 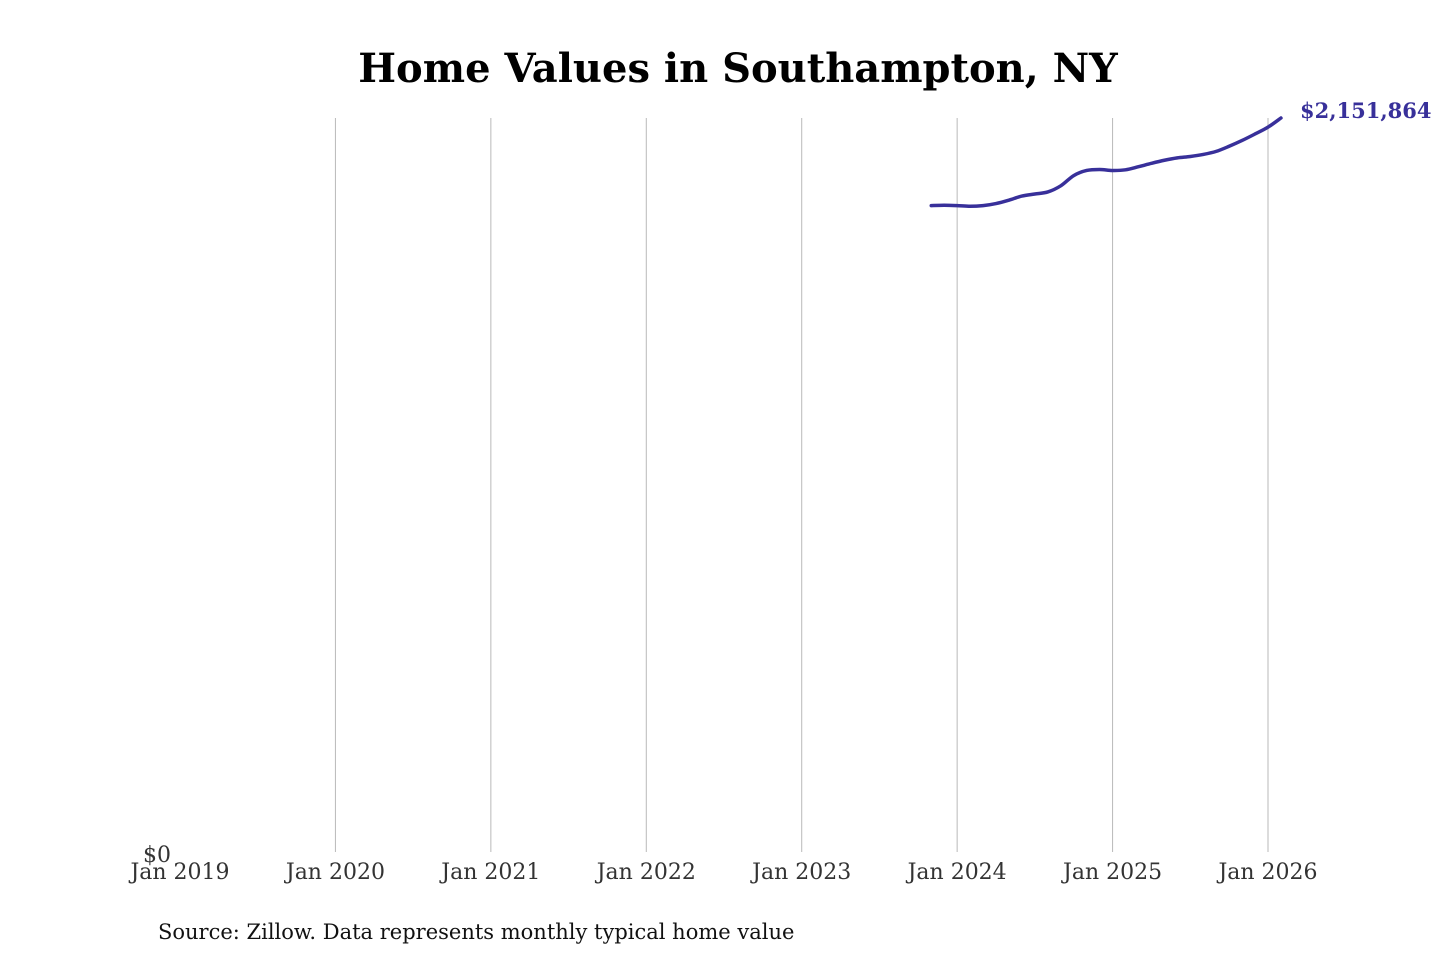 What do you see at coordinates (1111, 872) in the screenshot?
I see `x-tick-label: Jan 2025` at bounding box center [1111, 872].